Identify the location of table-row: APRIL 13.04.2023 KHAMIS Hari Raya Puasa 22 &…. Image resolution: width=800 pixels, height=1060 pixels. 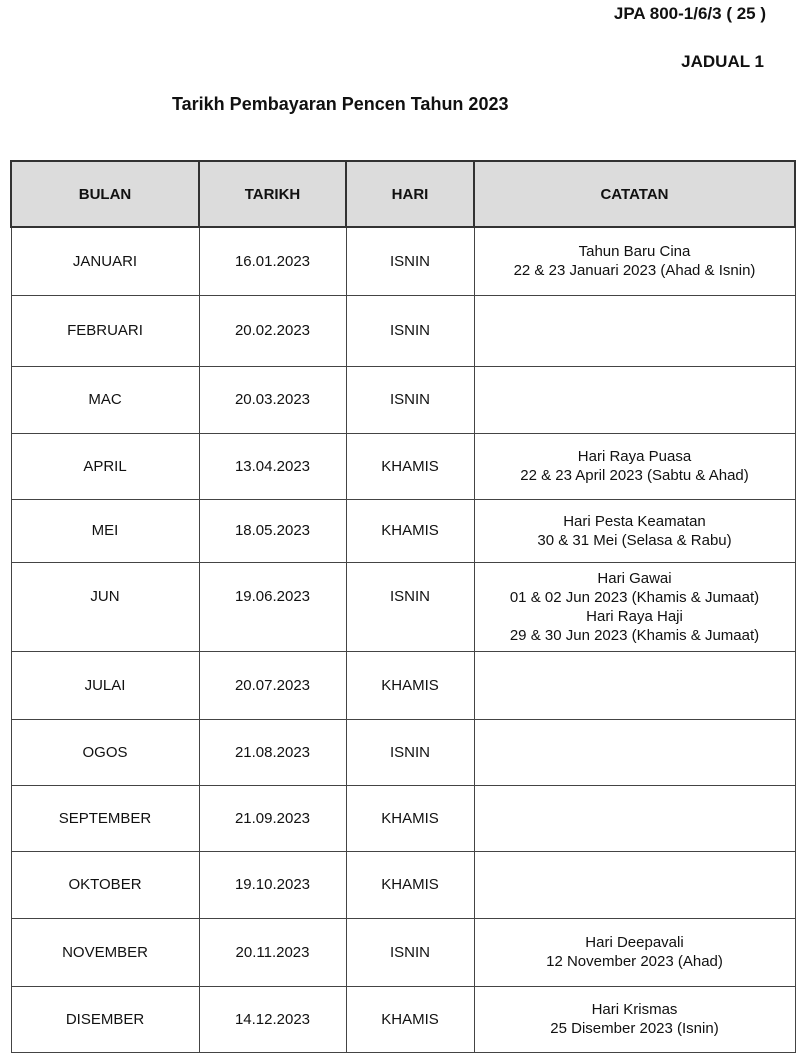
(403, 466).